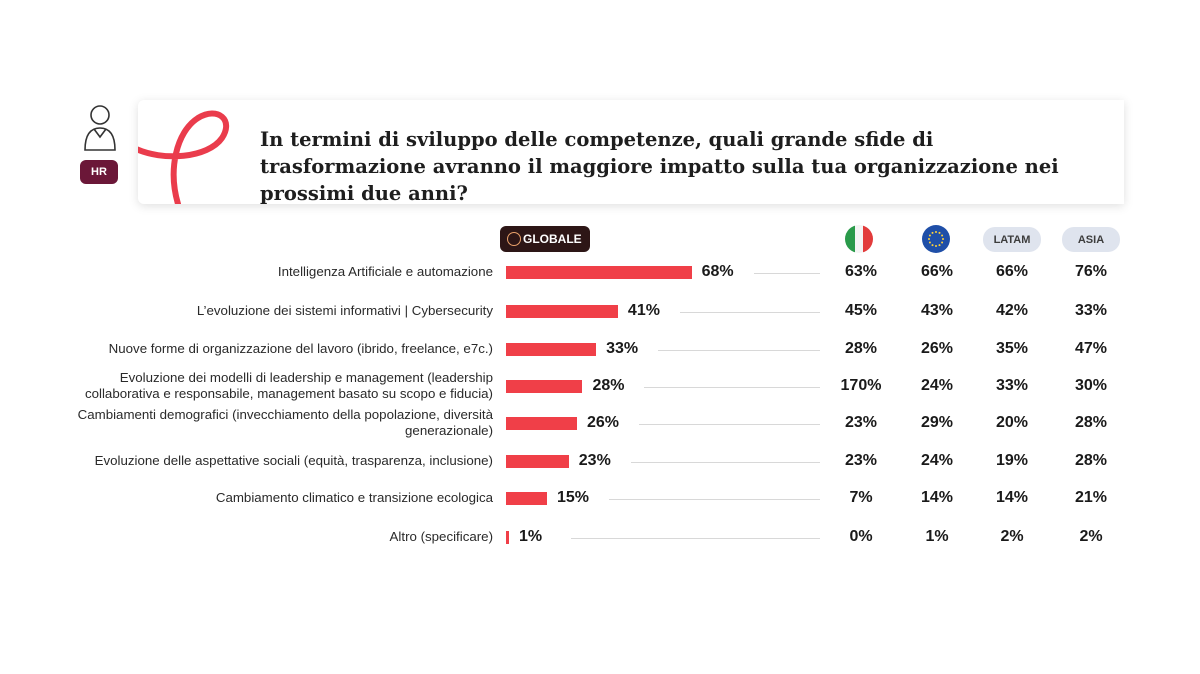 This screenshot has height=674, width=1200. What do you see at coordinates (859, 239) in the screenshot?
I see `italy-flag-icon` at bounding box center [859, 239].